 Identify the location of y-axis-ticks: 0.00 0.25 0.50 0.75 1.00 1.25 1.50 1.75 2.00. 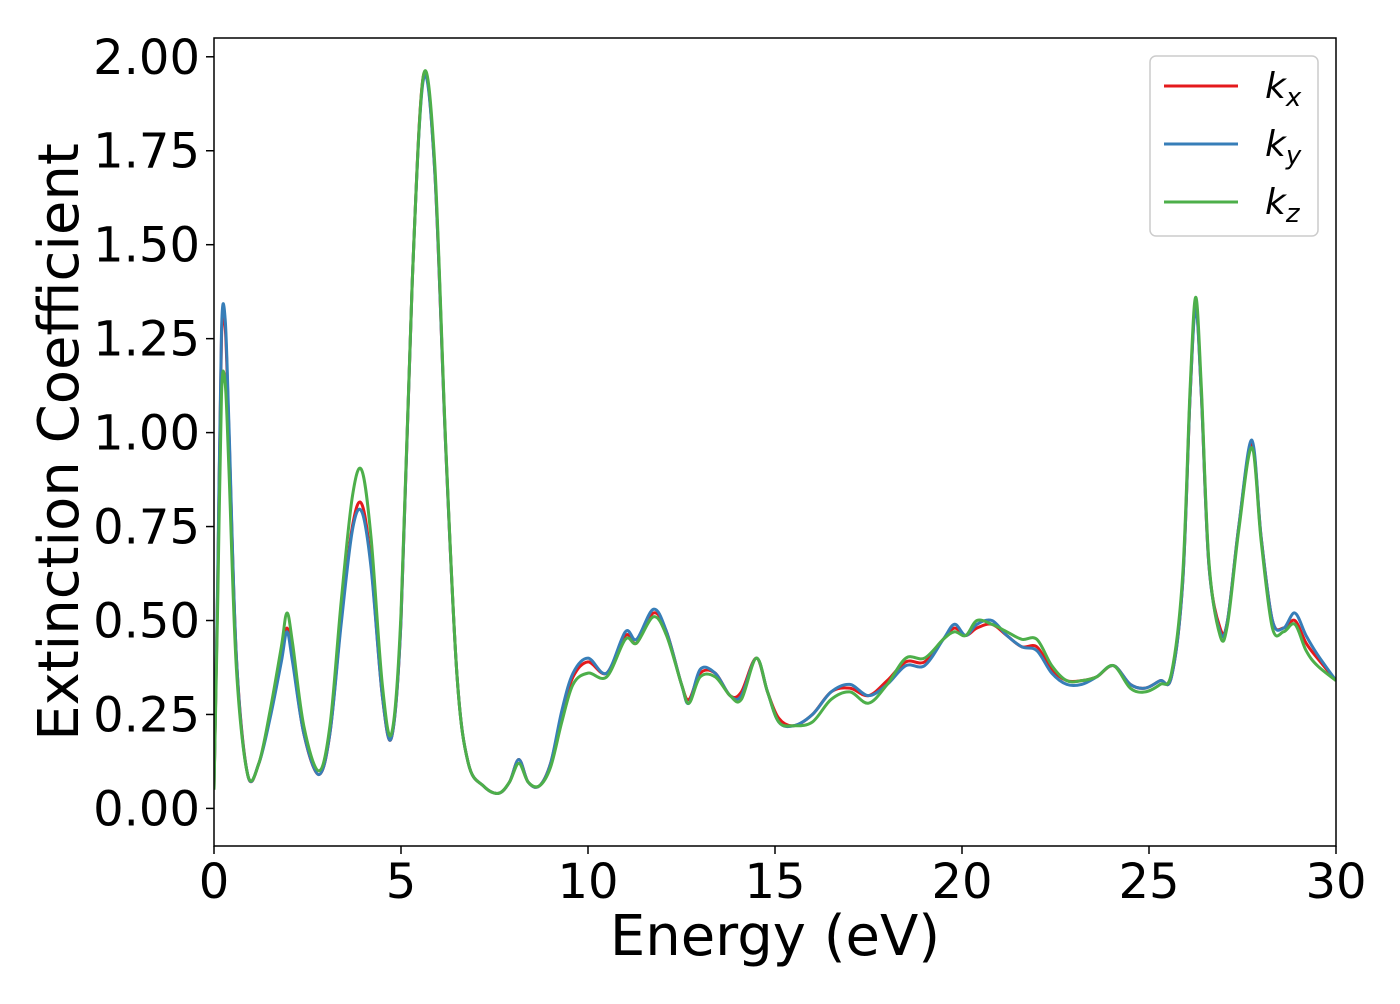
(153, 433).